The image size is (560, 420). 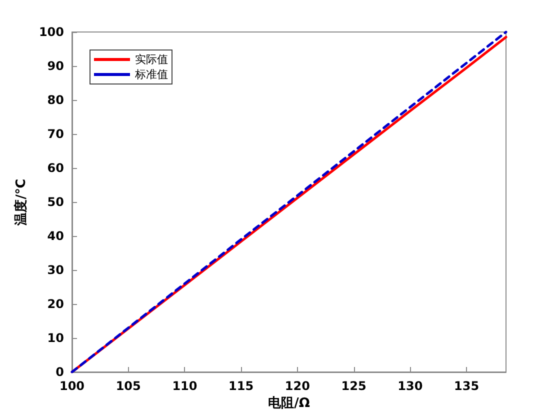 I want to click on x-tick-label: 135, so click(x=467, y=386).